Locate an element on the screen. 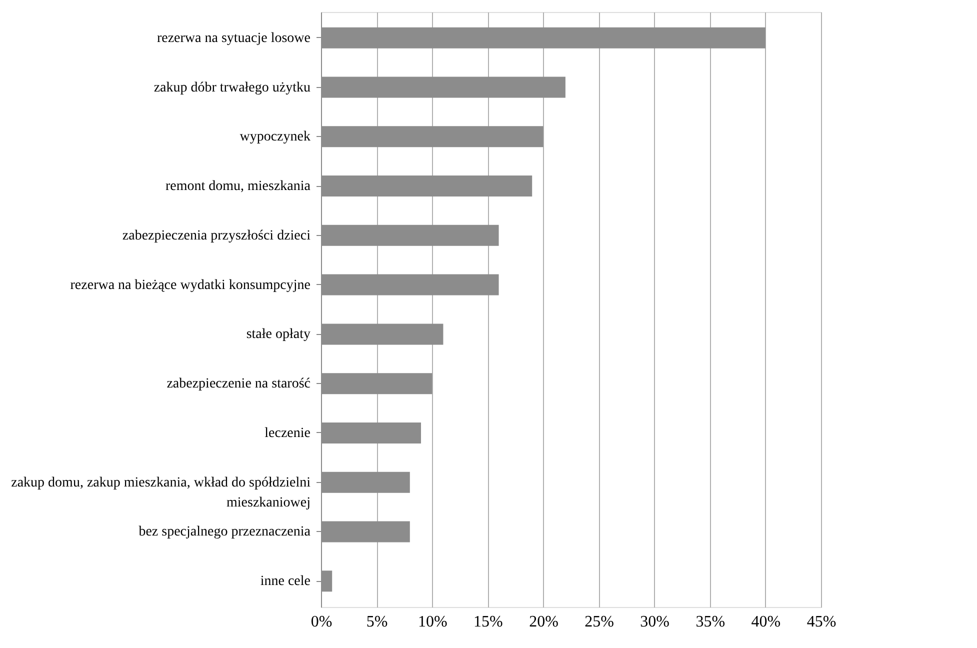  y-tick-label: rezerwa na sytuacje losowe is located at coordinates (233, 38).